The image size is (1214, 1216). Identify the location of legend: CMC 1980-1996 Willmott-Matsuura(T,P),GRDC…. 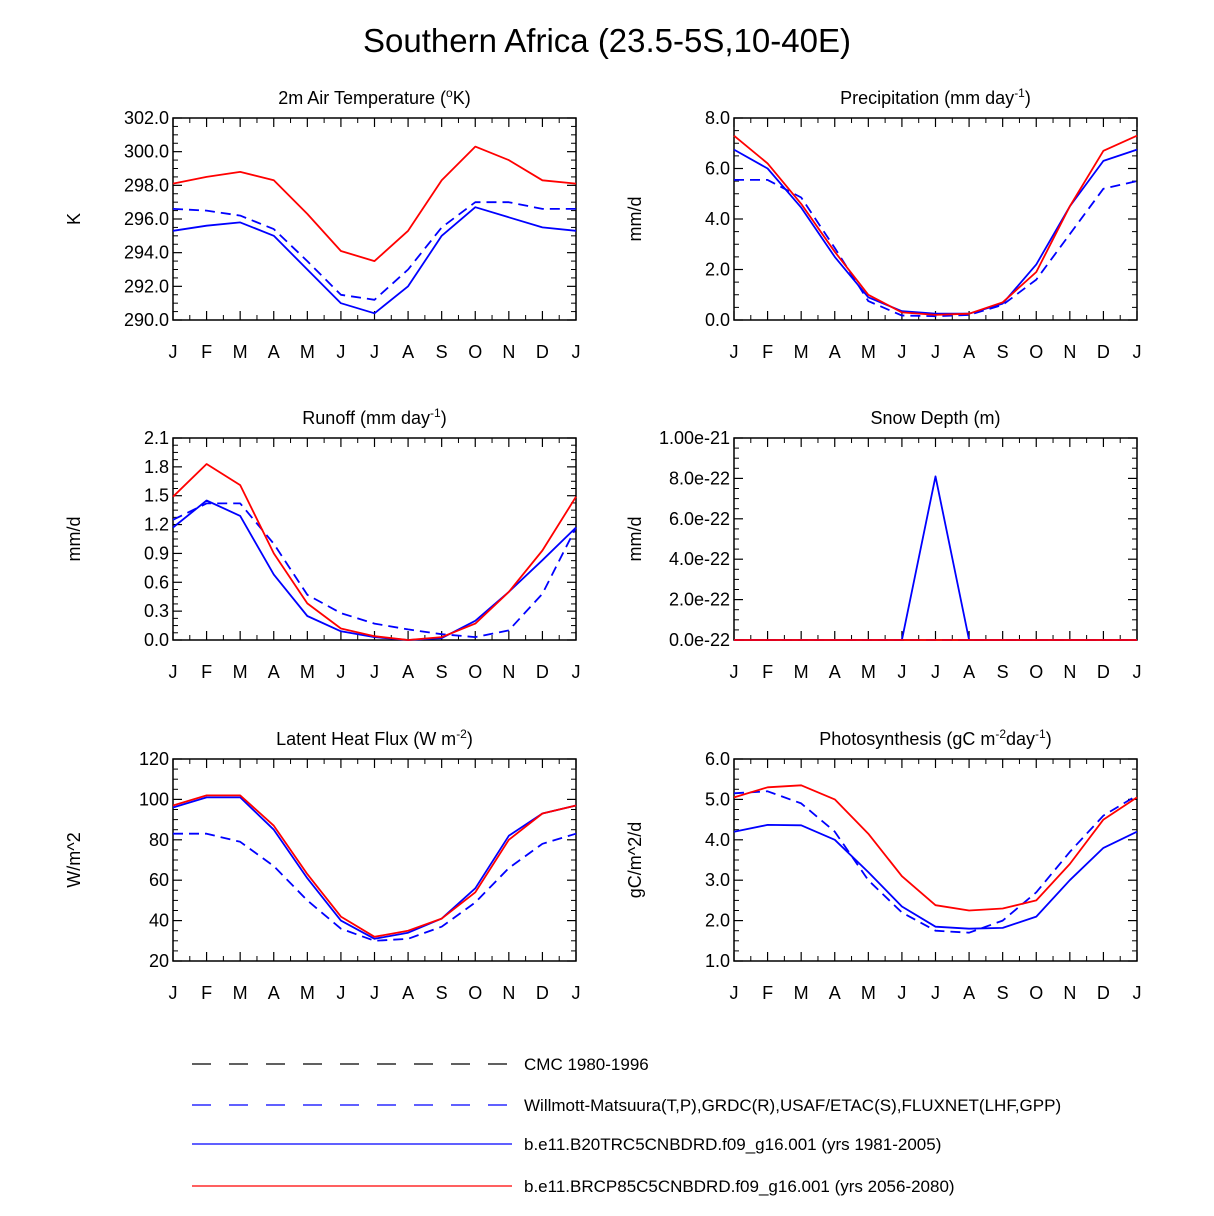
(626, 1125).